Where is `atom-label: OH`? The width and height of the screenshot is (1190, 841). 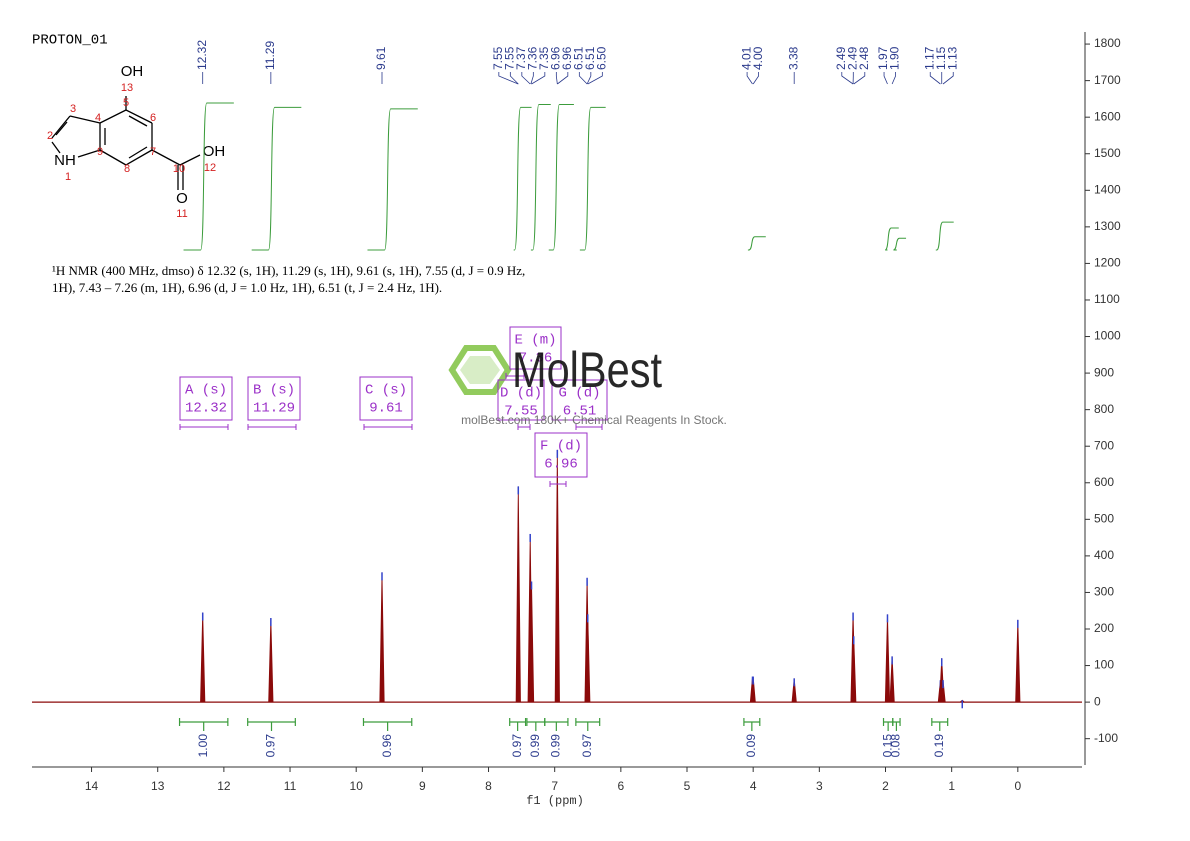 atom-label: OH is located at coordinates (214, 151).